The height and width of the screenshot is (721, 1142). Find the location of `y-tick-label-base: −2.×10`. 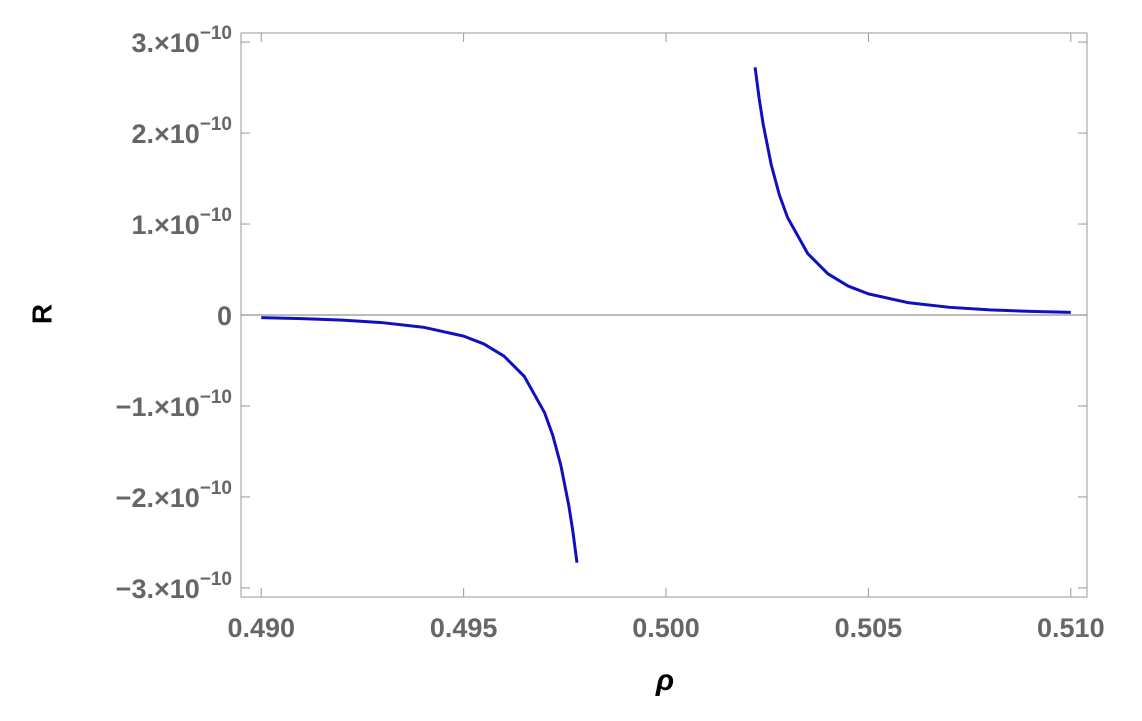

y-tick-label-base: −2.×10 is located at coordinates (158, 498).